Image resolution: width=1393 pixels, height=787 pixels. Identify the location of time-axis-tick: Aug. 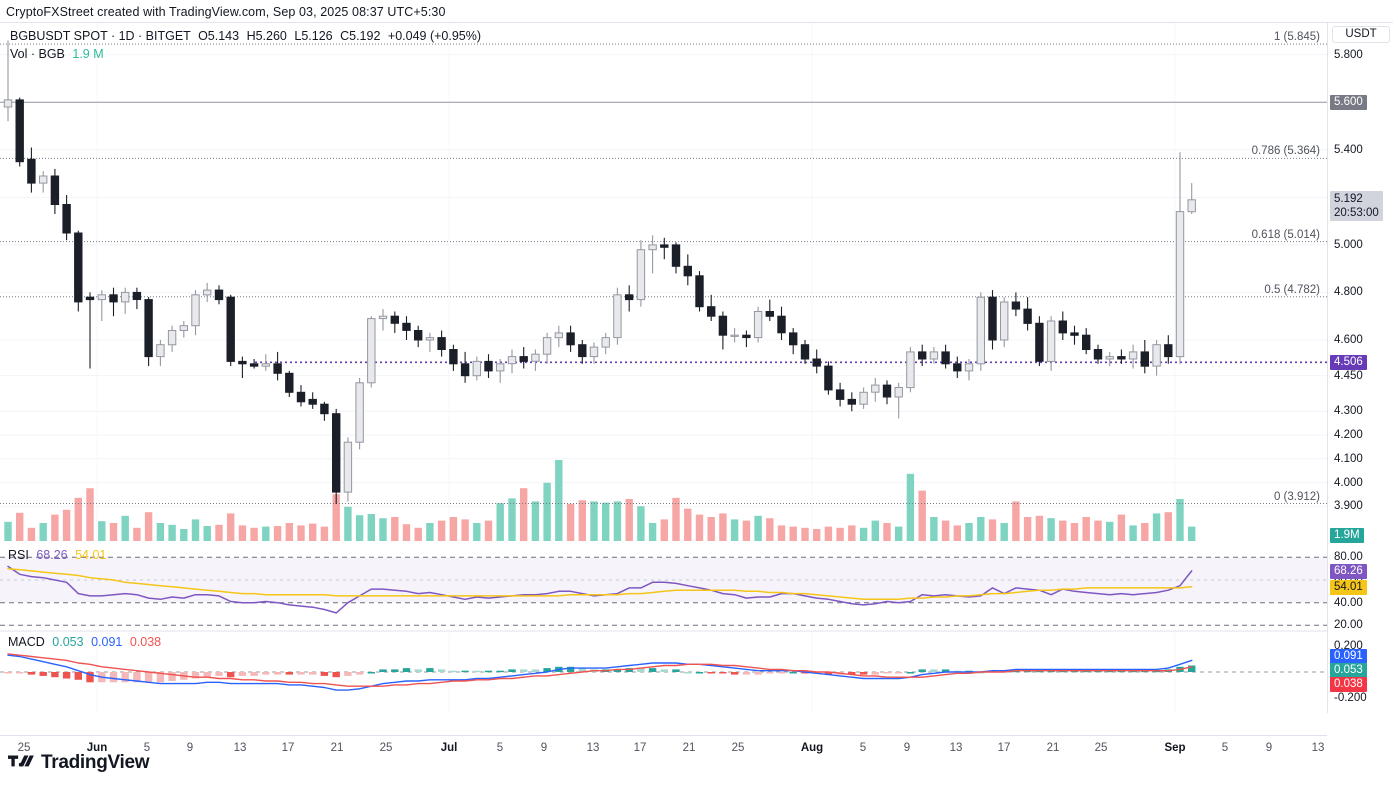
(812, 748).